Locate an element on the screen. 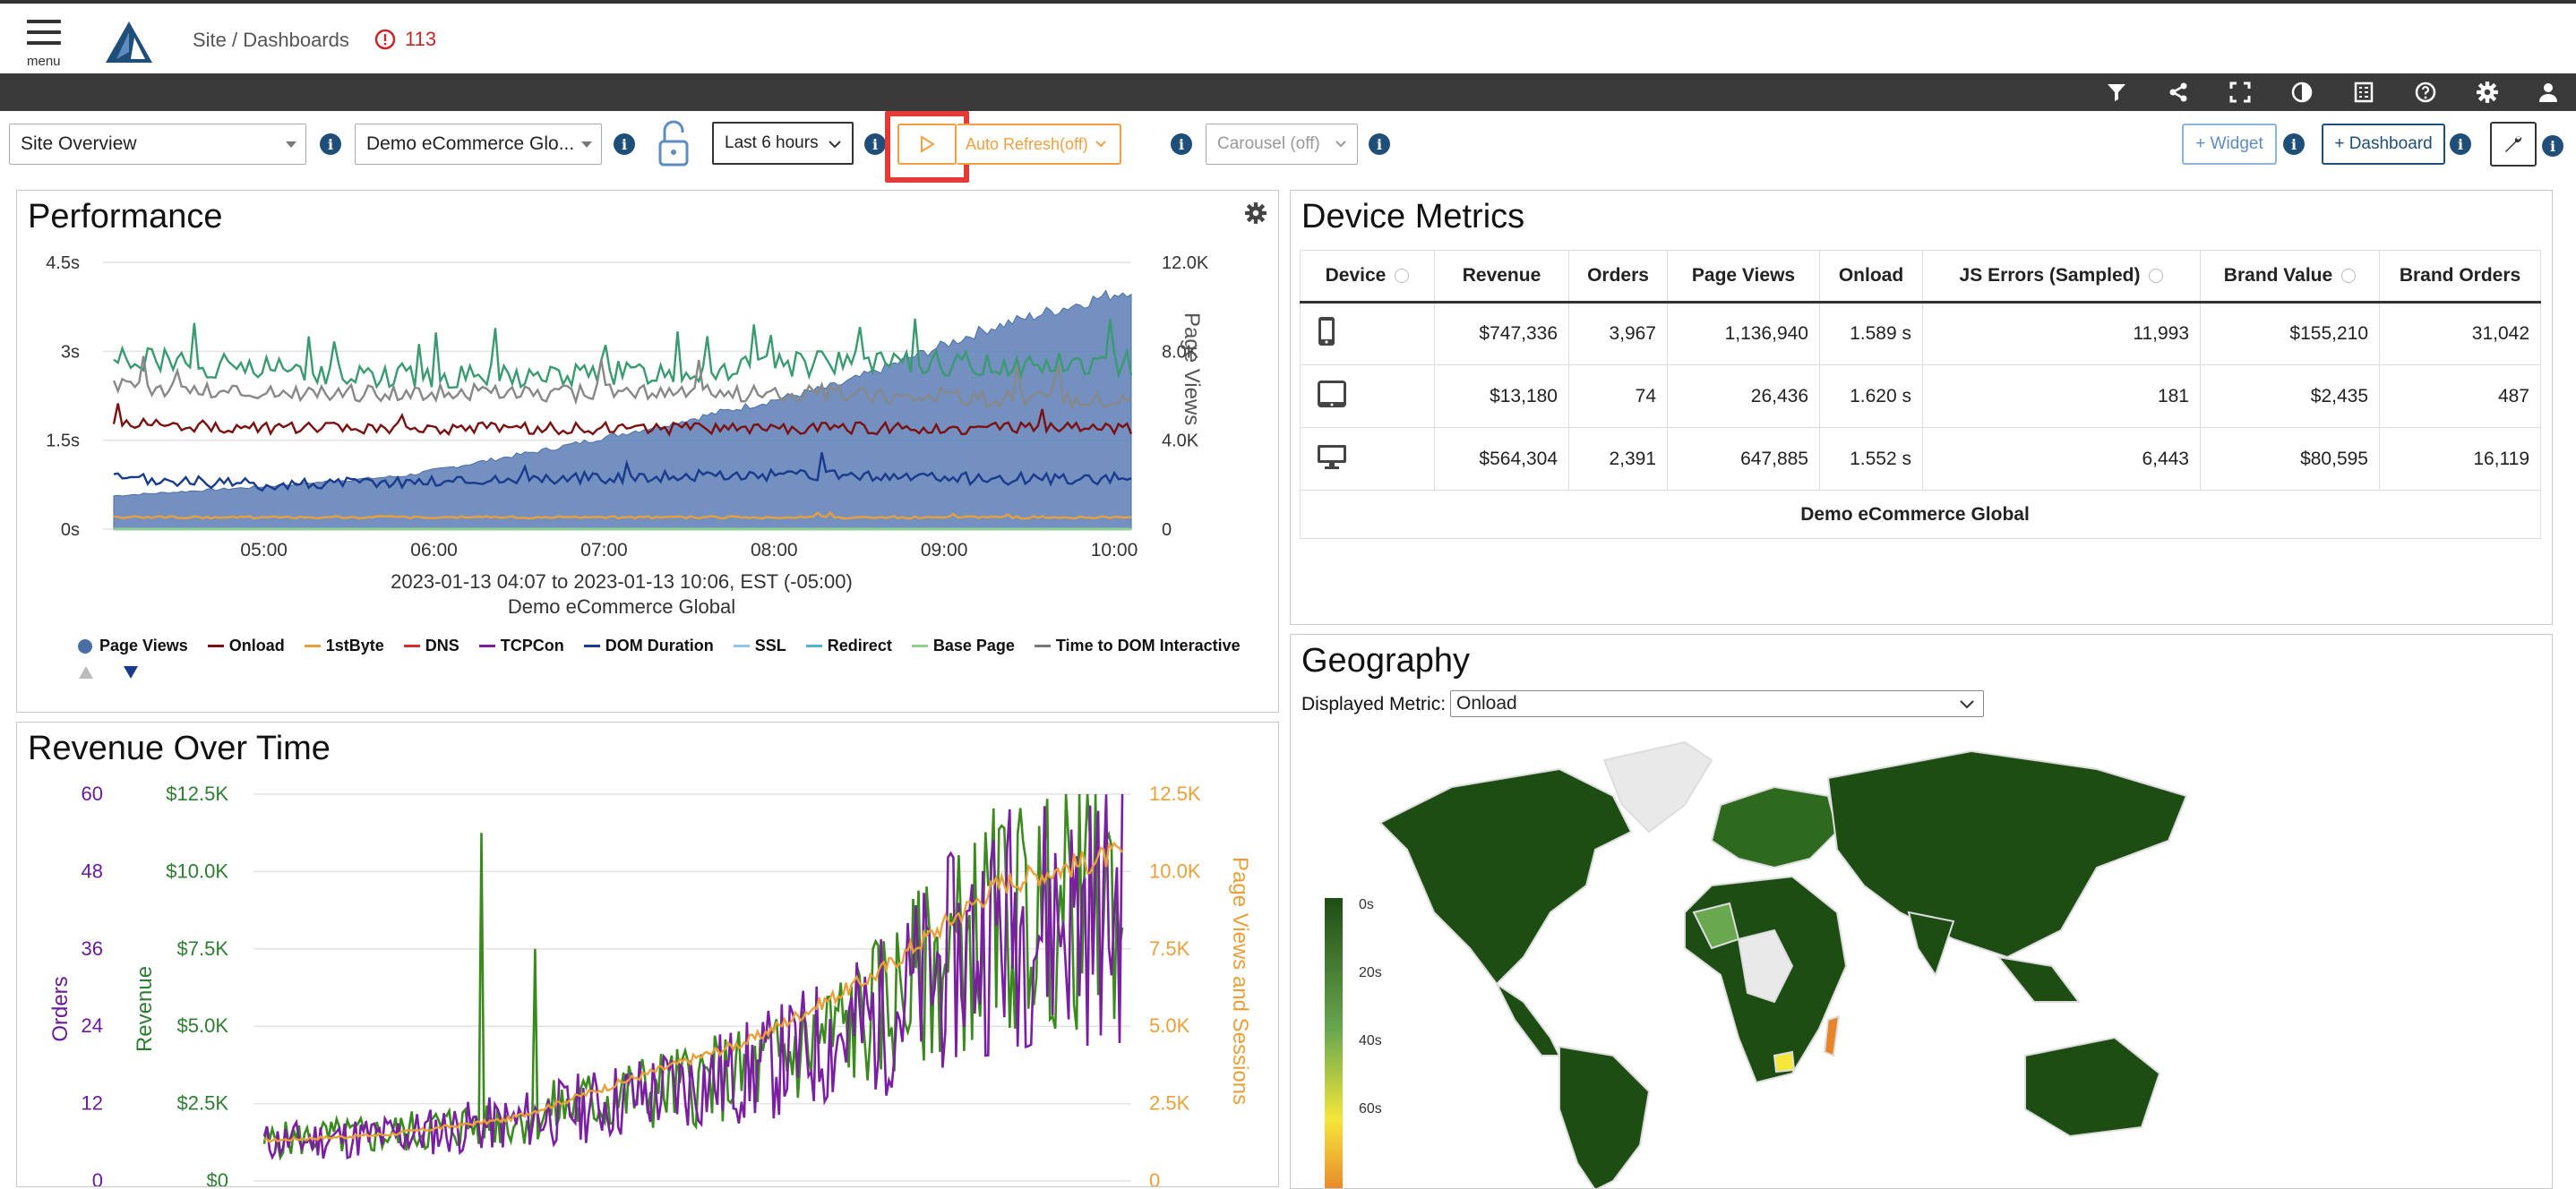 This screenshot has width=2576, height=1189. pv-tick-label: 10.0K is located at coordinates (1175, 871).